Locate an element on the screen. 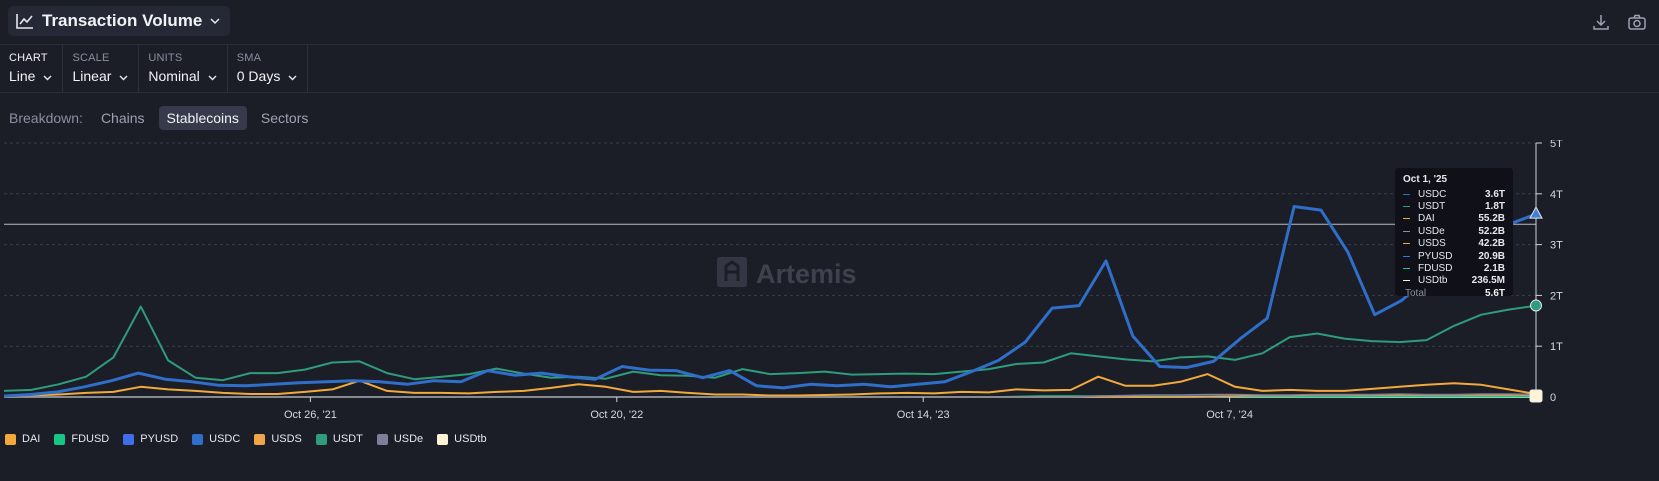 This screenshot has width=1659, height=481. legend-item-usds: USDS is located at coordinates (278, 439).